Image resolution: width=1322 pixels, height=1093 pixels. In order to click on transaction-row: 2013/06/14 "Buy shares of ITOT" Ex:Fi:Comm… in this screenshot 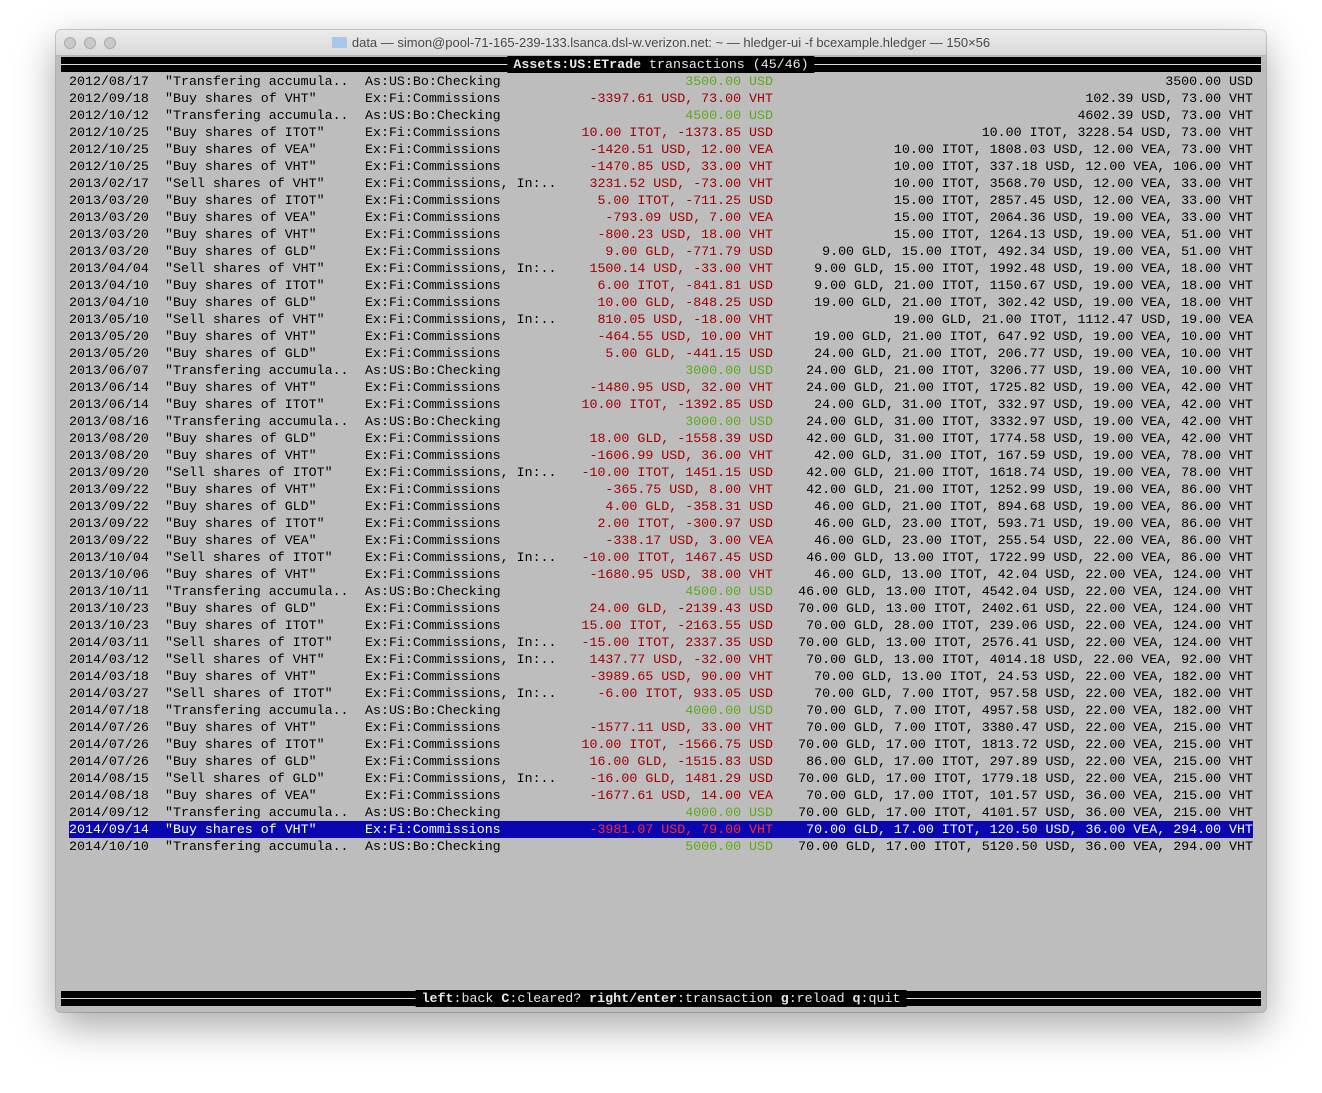, I will do `click(661, 404)`.